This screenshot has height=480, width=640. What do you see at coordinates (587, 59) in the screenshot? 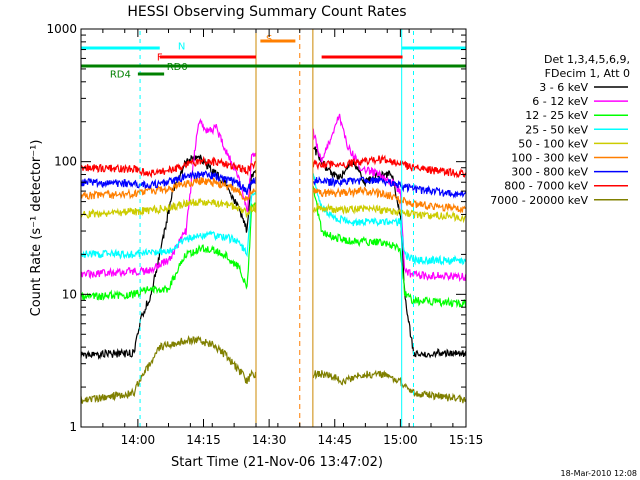
I see `legend-header-line-1: Det 1,3,4,5,6,9,` at bounding box center [587, 59].